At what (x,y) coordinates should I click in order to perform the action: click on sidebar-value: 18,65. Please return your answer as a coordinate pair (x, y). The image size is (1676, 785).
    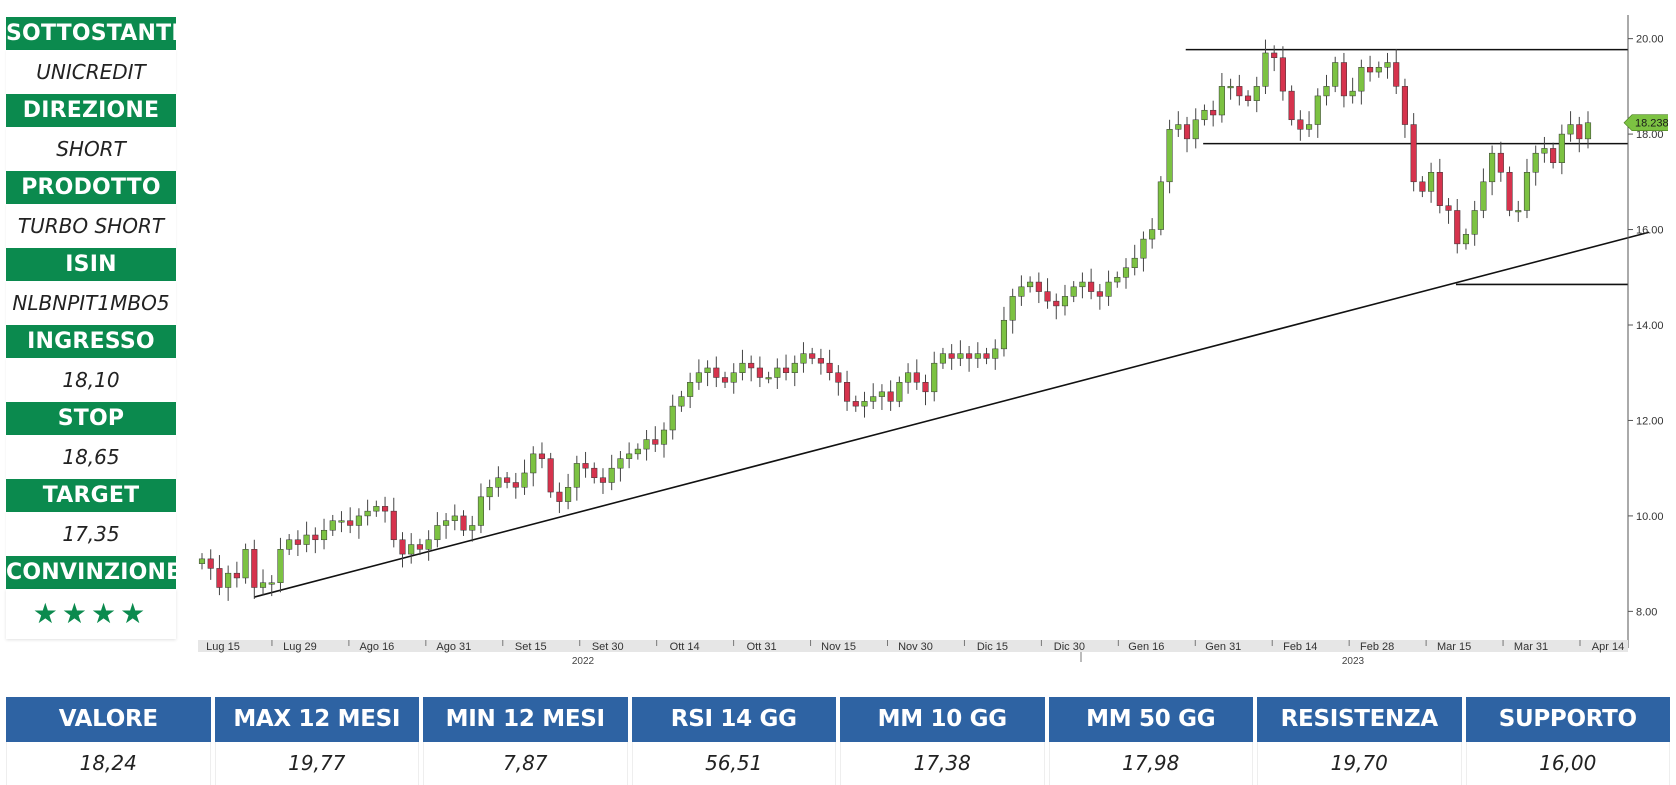
    Looking at the image, I should click on (91, 457).